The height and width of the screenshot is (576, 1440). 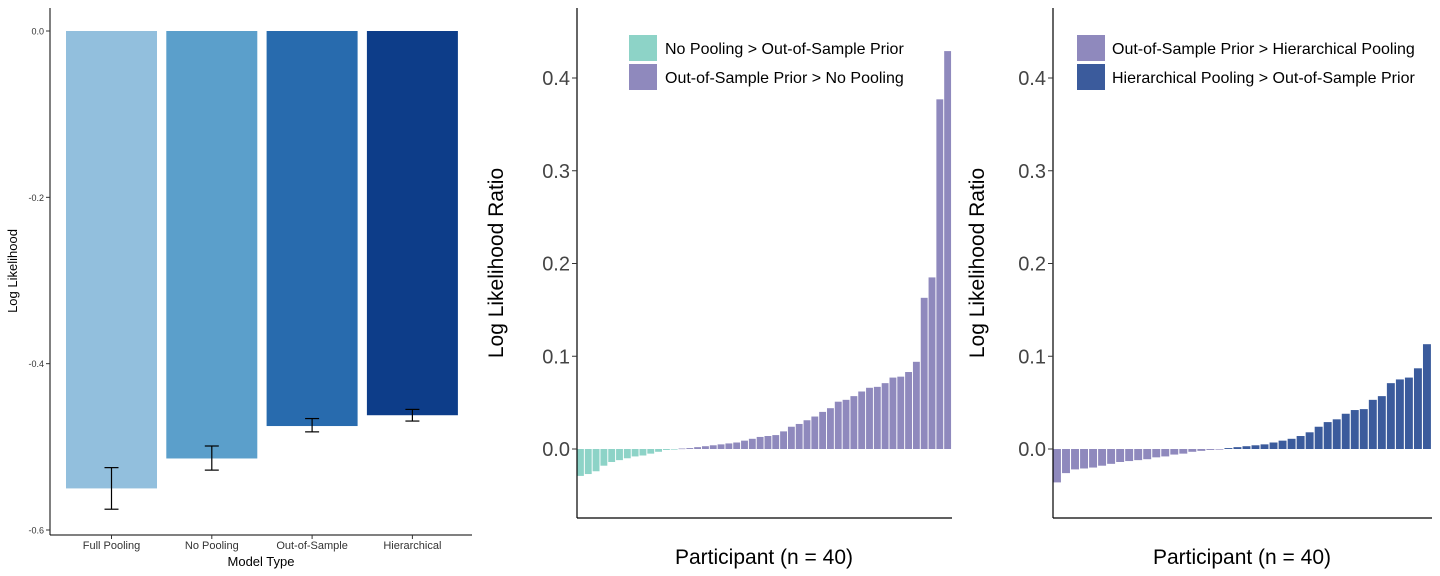 I want to click on p2-y-tick-label: 0.2, so click(x=556, y=265).